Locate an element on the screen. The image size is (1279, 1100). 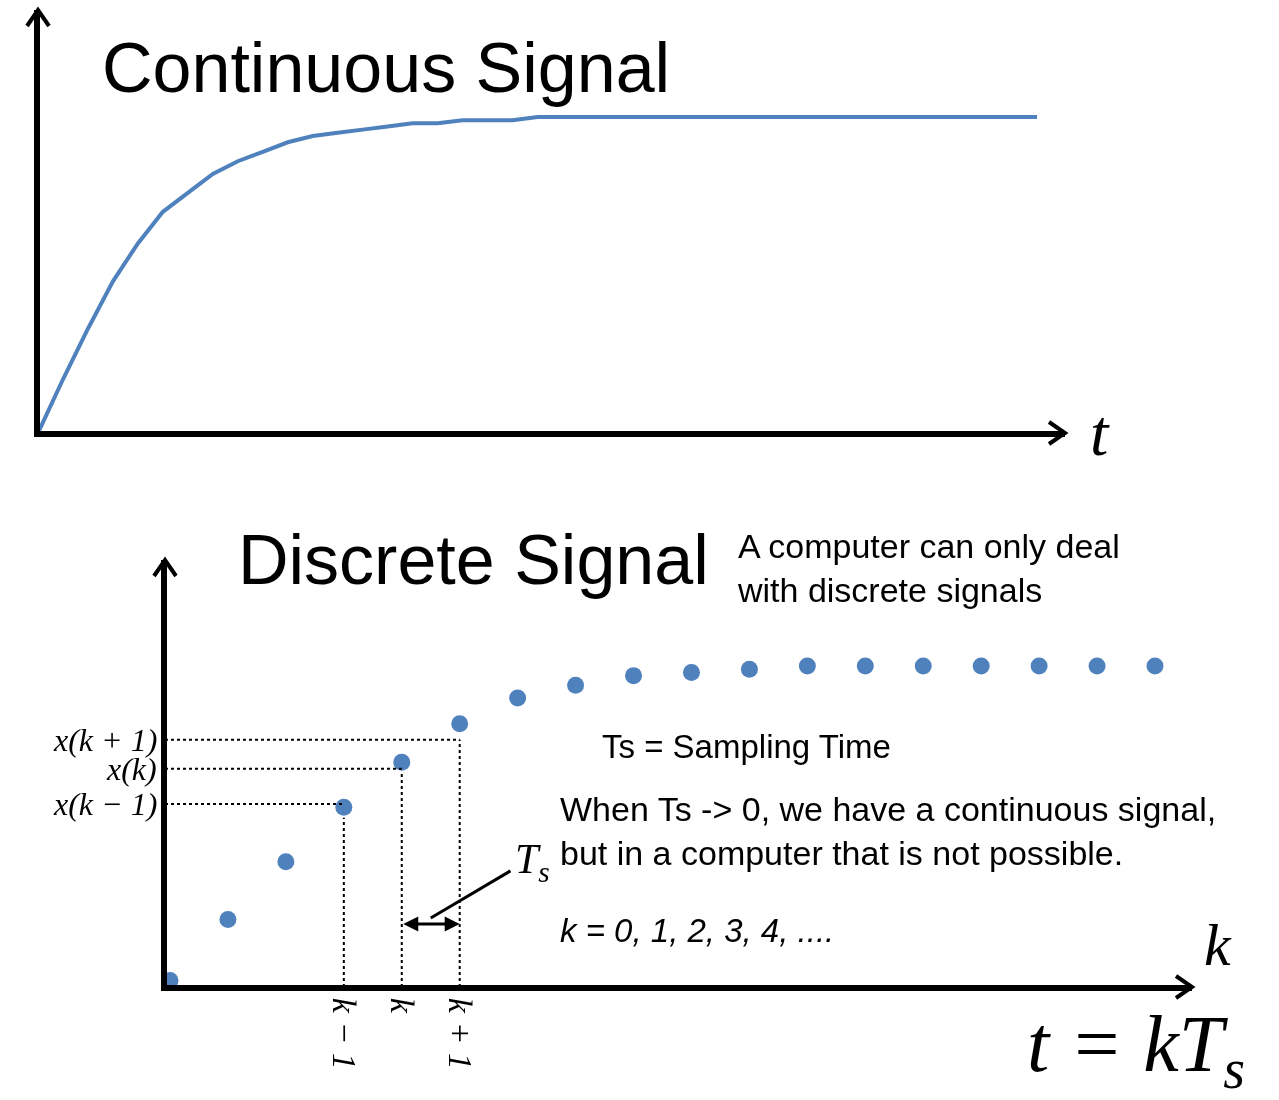
chart-subtitle: A computer can only deal with discrete signals is located at coordinates (928, 568).